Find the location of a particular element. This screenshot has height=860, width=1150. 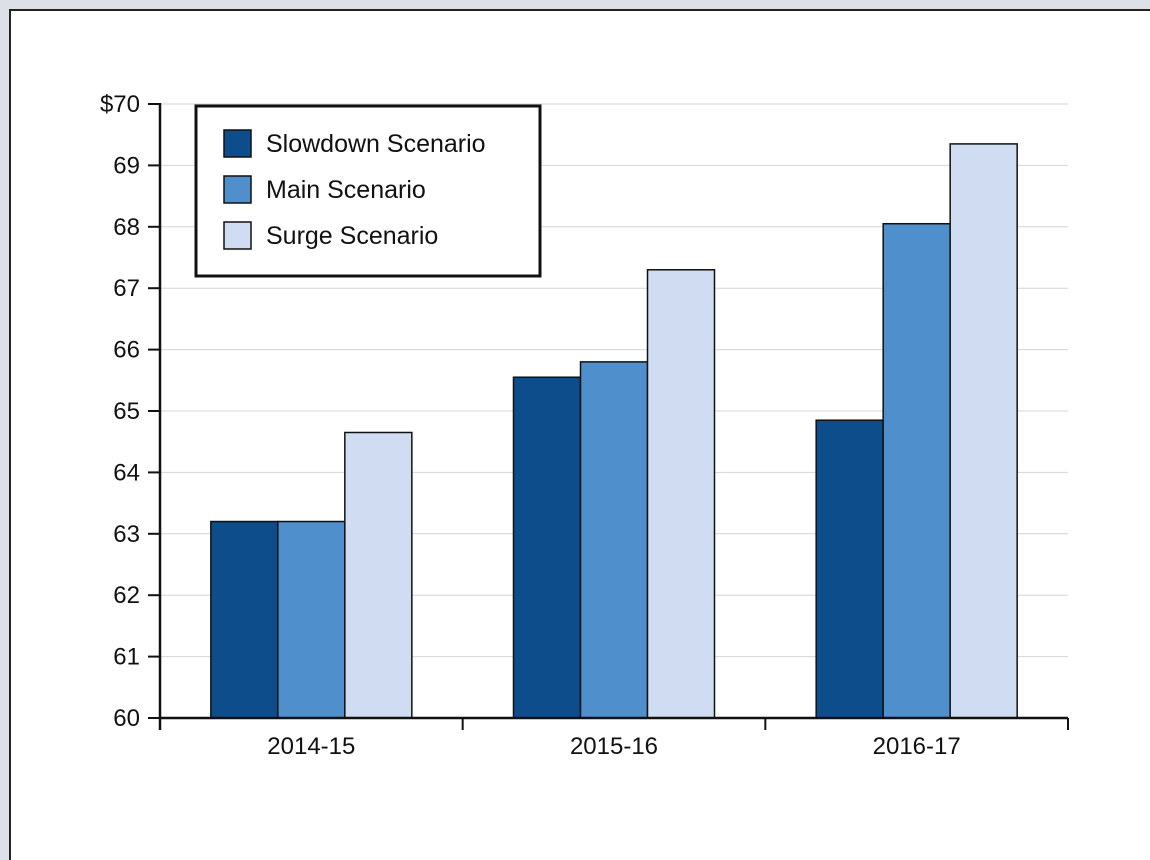

y-tick-label: 61 is located at coordinates (126, 657).